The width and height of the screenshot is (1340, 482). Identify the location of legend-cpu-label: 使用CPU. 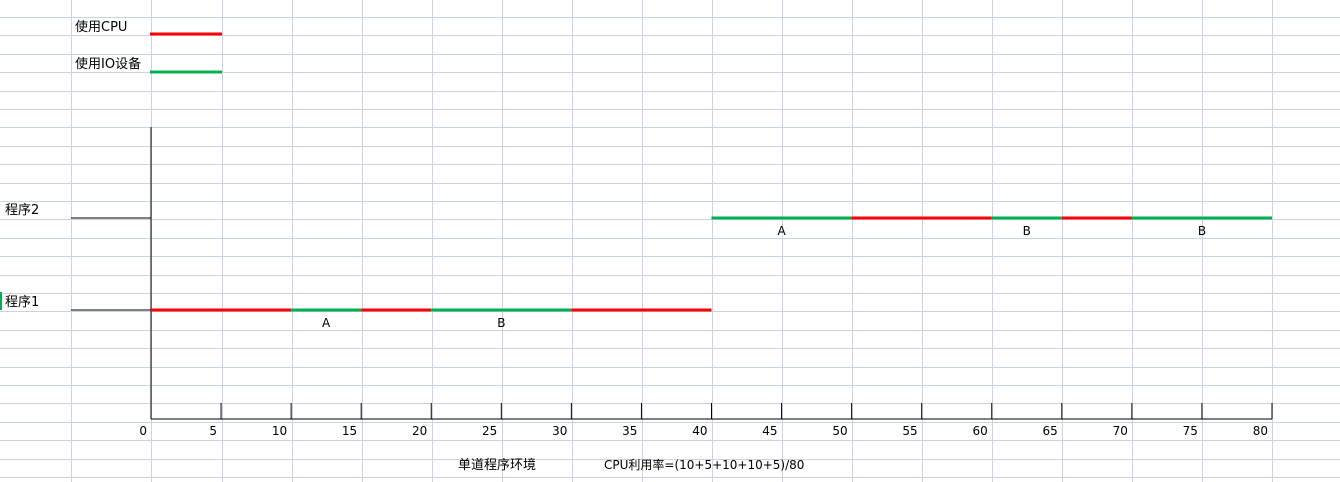
(101, 27).